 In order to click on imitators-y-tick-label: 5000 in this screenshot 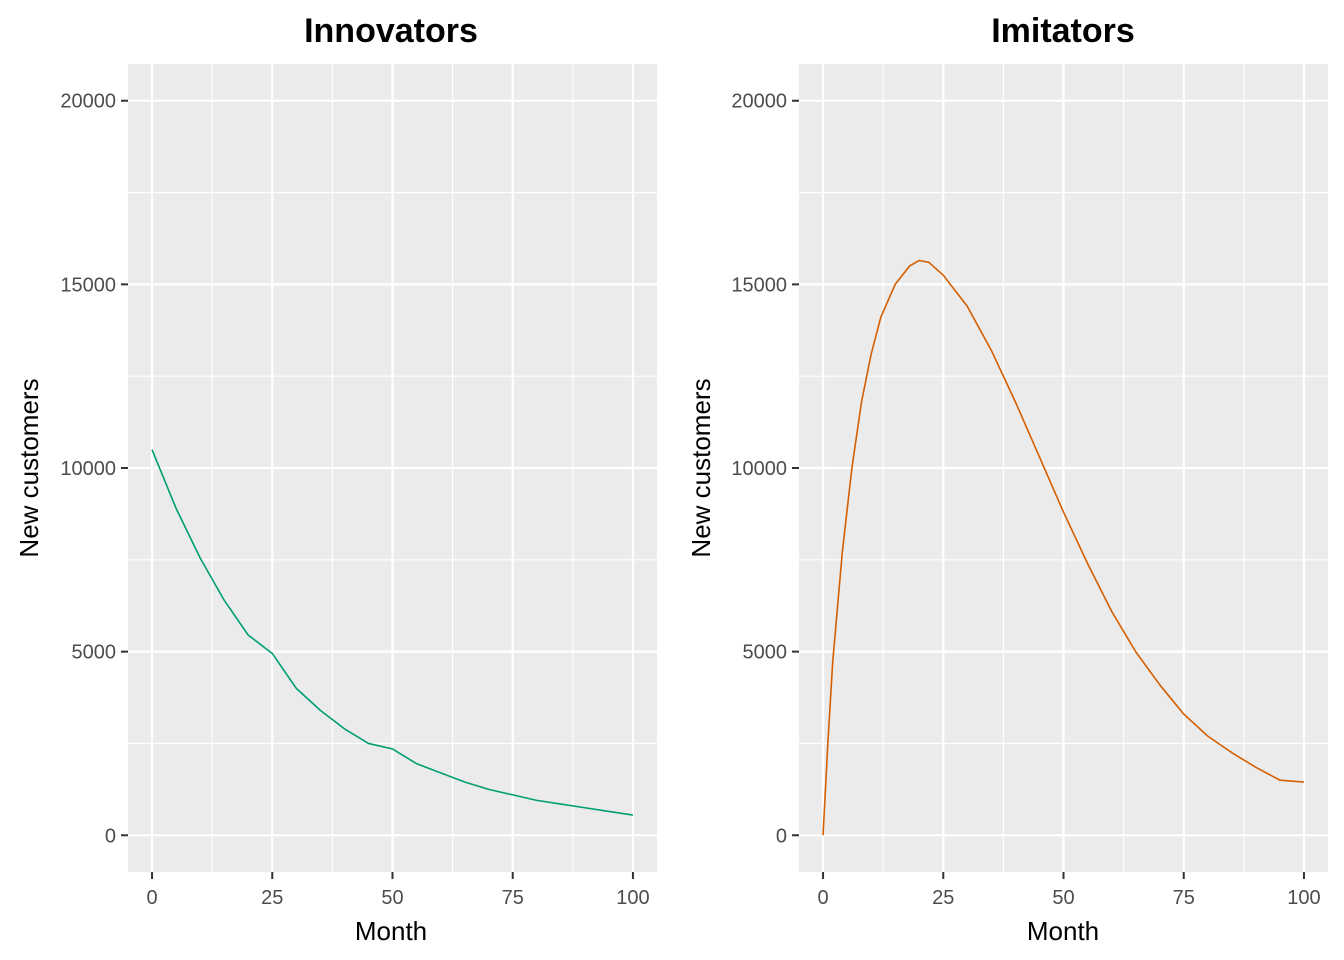, I will do `click(765, 653)`.